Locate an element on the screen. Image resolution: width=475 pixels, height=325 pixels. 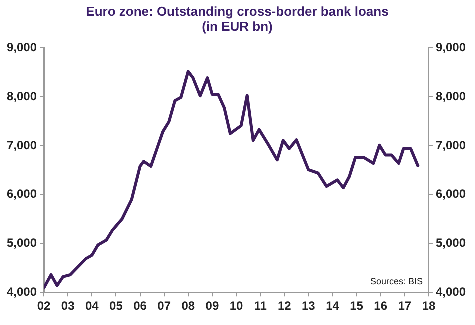
y2-tick-label: 8,000 is located at coordinates (451, 96).